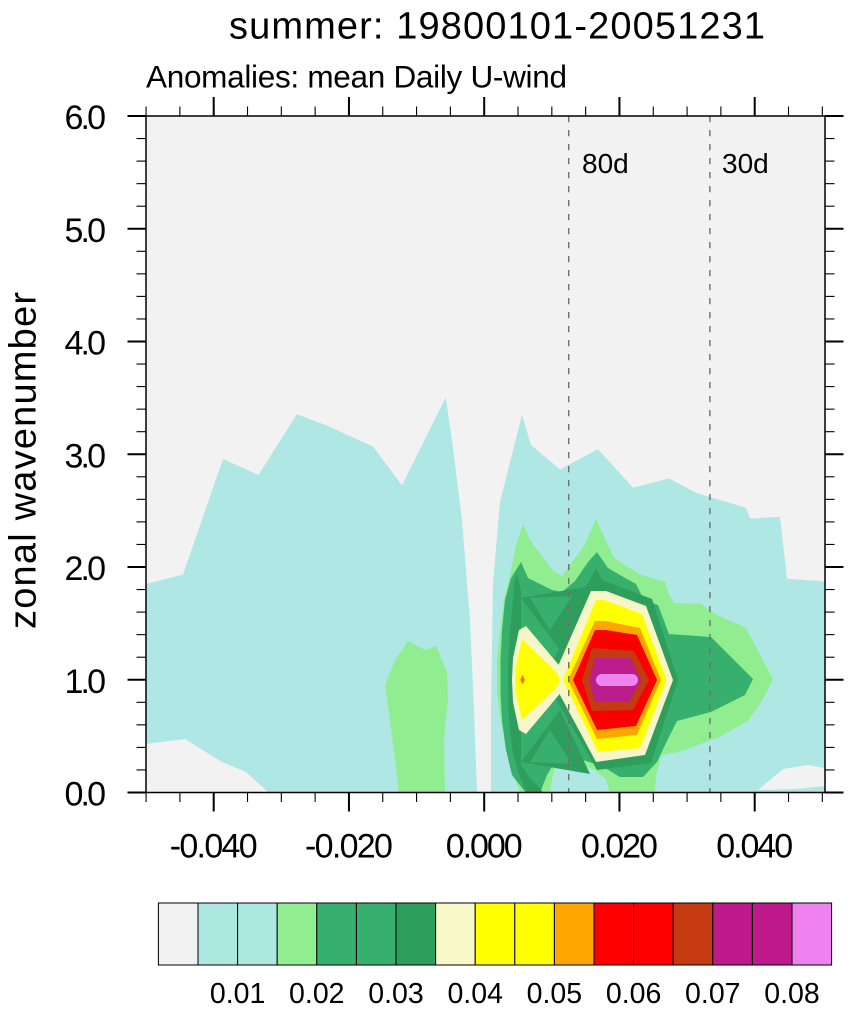 The width and height of the screenshot is (850, 1016). I want to click on svg-text: 0.07, so click(712, 994).